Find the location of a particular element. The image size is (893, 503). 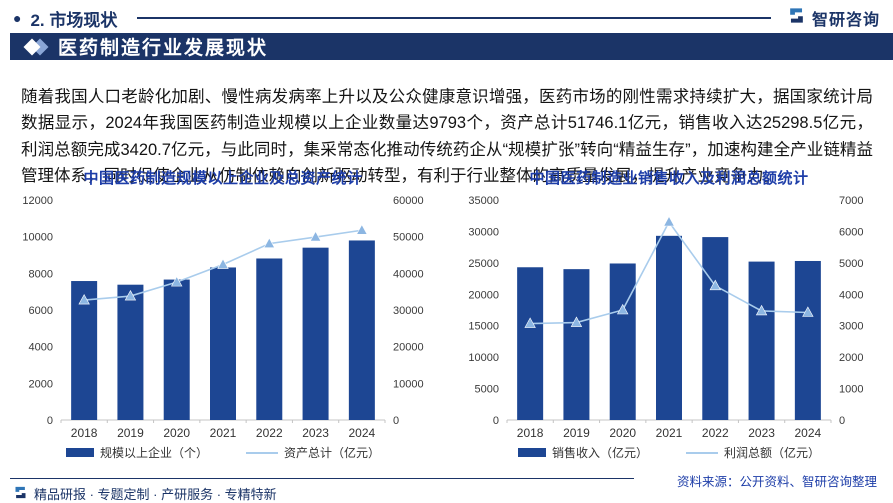

page-header: ● 2. 市场现状 智研咨询 is located at coordinates (446, 18).